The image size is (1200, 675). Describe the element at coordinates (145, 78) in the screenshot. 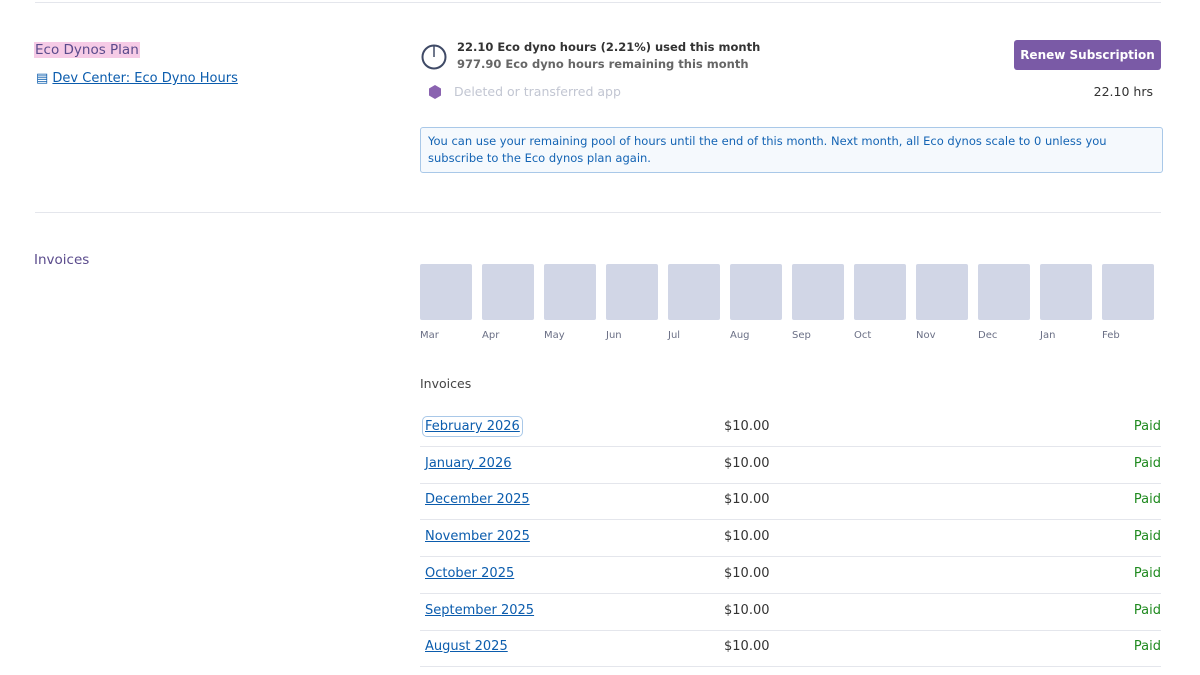

I see `link-text: Dev Center: Eco Dyno Hours` at that location.